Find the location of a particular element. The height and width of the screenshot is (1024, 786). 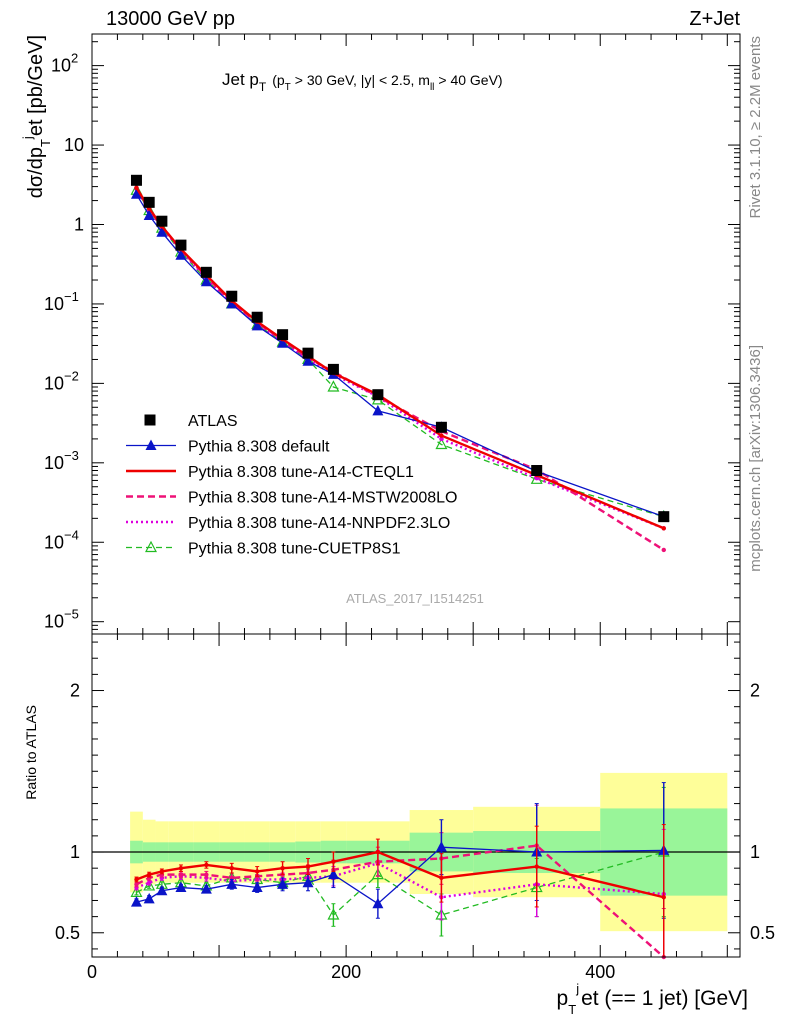

ratio-uncertainty-bands is located at coordinates (416, 852).